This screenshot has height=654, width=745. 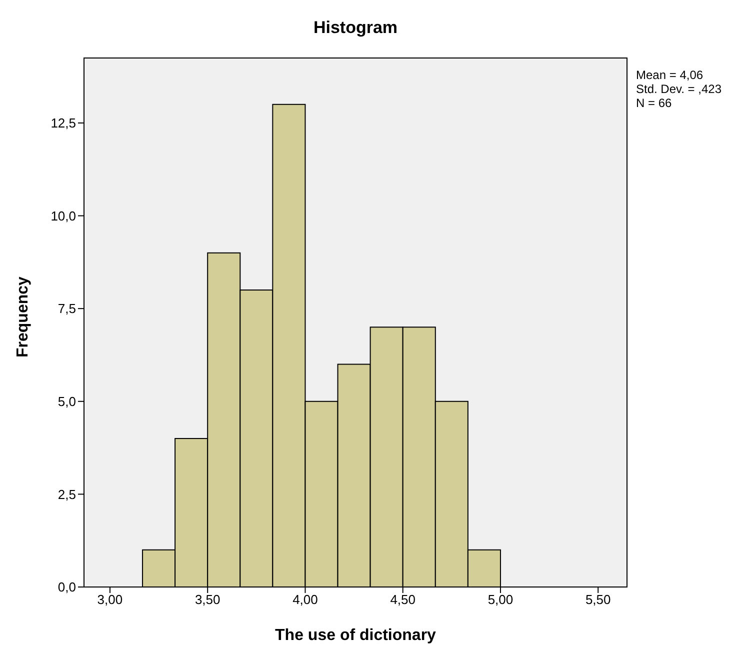 What do you see at coordinates (305, 600) in the screenshot?
I see `x-tick-label: 4,00` at bounding box center [305, 600].